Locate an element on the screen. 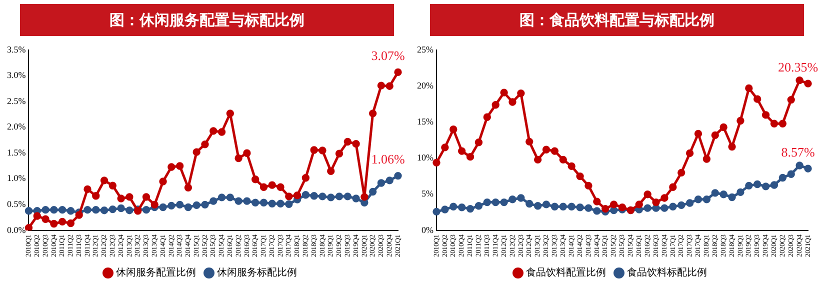 The width and height of the screenshot is (824, 294). y-tick-label: 2.0% is located at coordinates (16, 127).